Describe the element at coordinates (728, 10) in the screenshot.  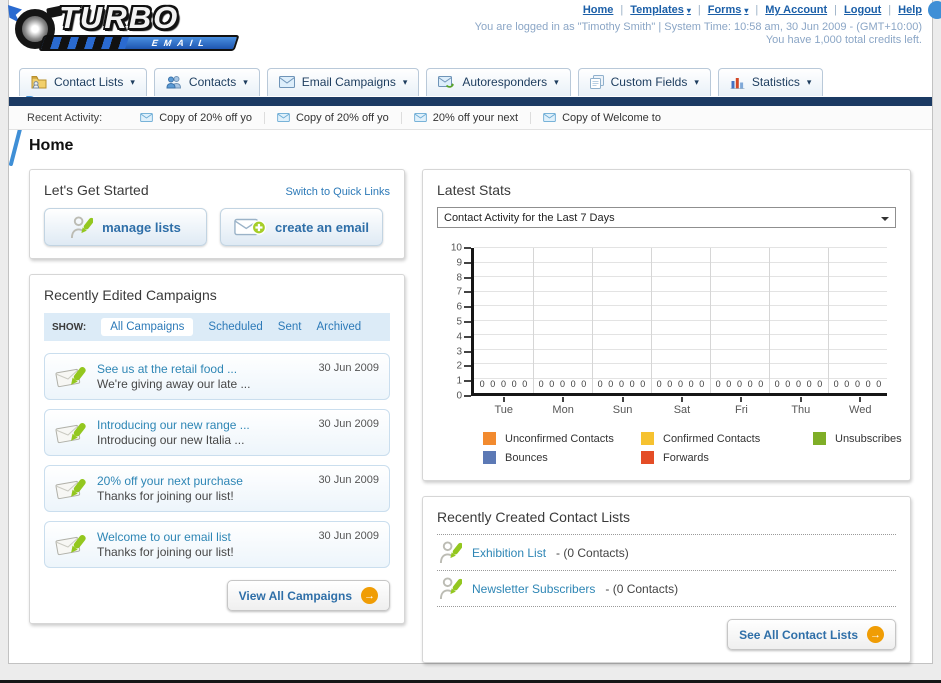
I see `top-link-forms: Forms ▾` at that location.